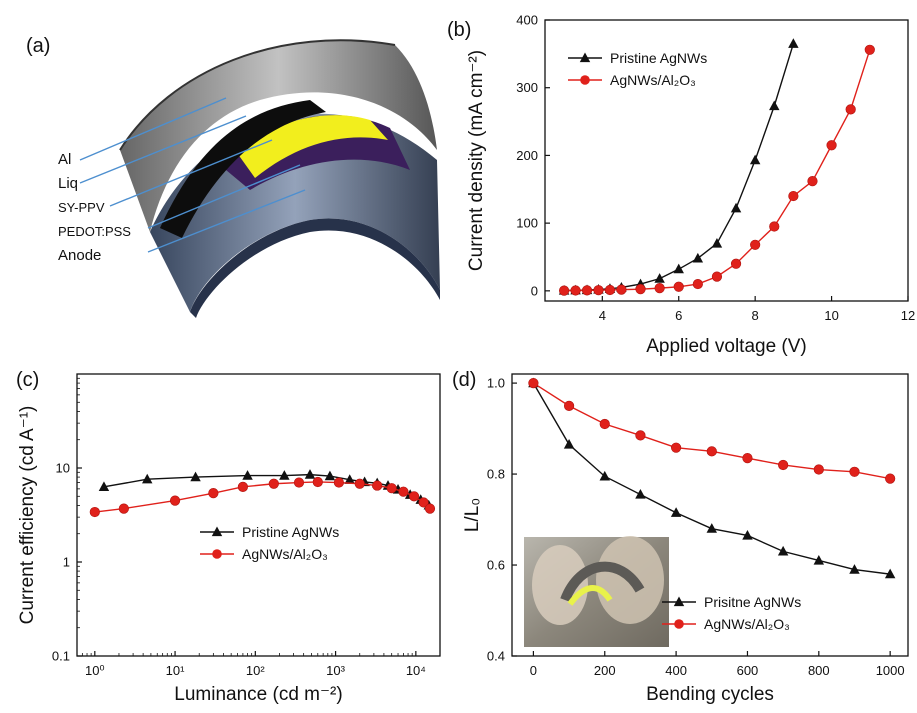 Image resolution: width=917 pixels, height=713 pixels. I want to click on inset-photo, so click(596, 591).